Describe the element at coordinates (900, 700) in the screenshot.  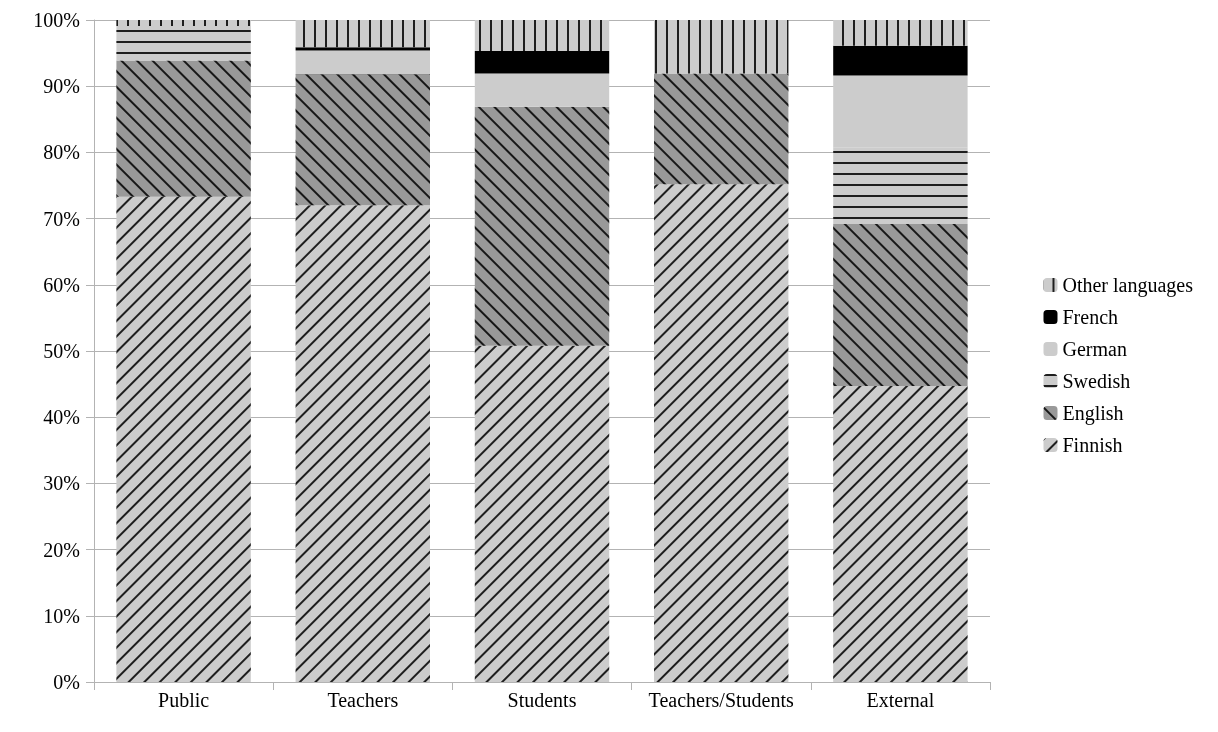
I see `x-tick-label: External` at that location.